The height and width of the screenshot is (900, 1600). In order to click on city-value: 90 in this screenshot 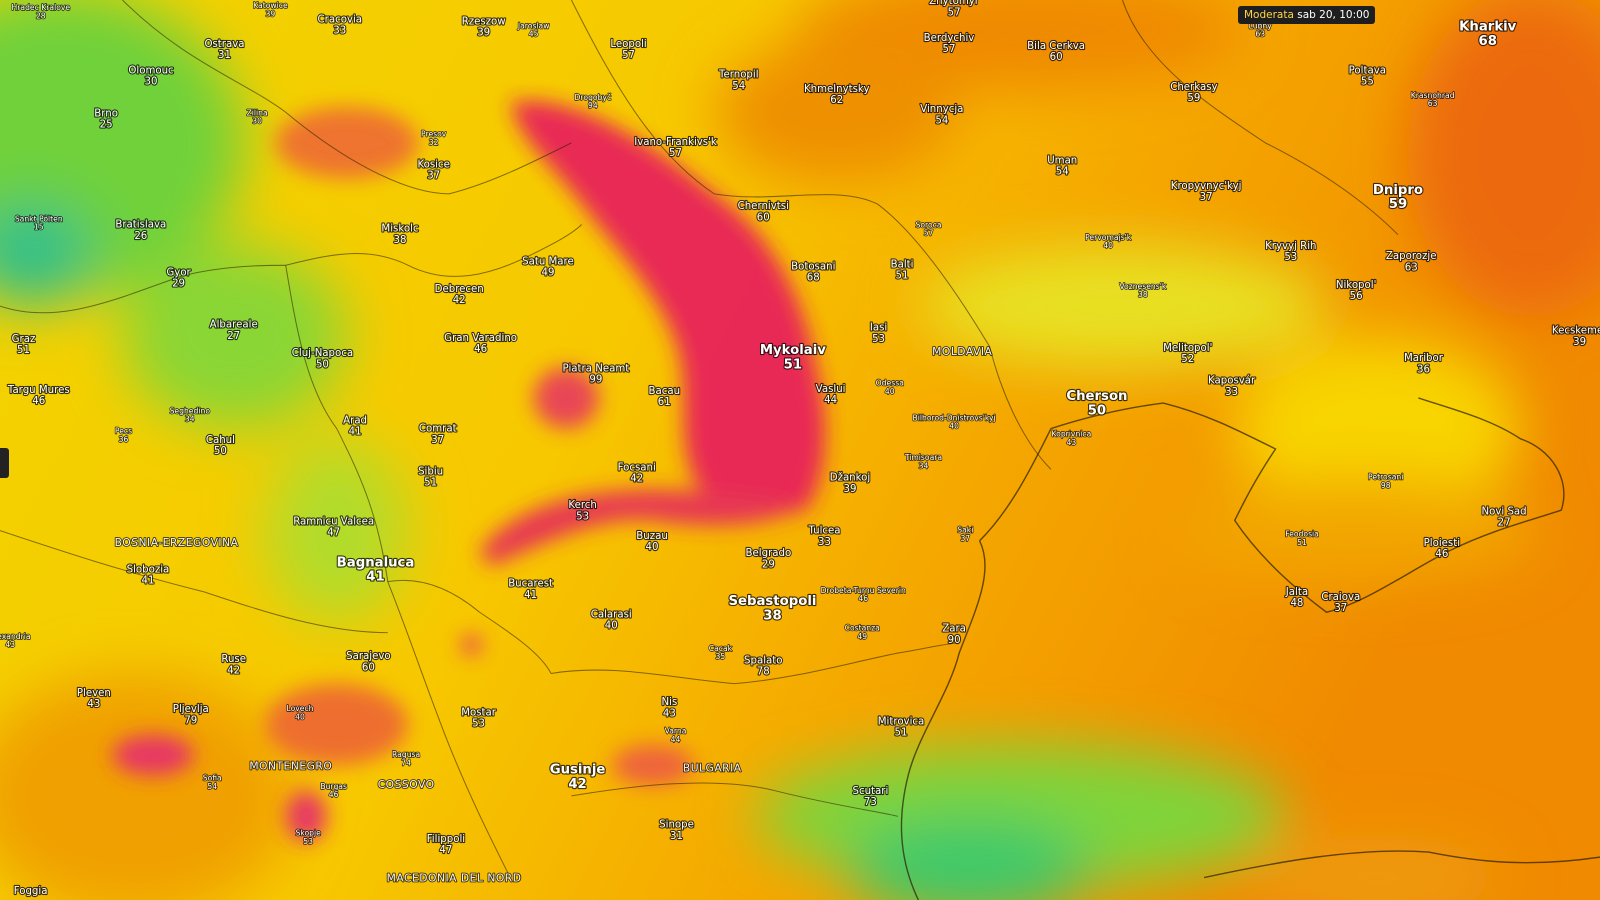, I will do `click(954, 640)`.